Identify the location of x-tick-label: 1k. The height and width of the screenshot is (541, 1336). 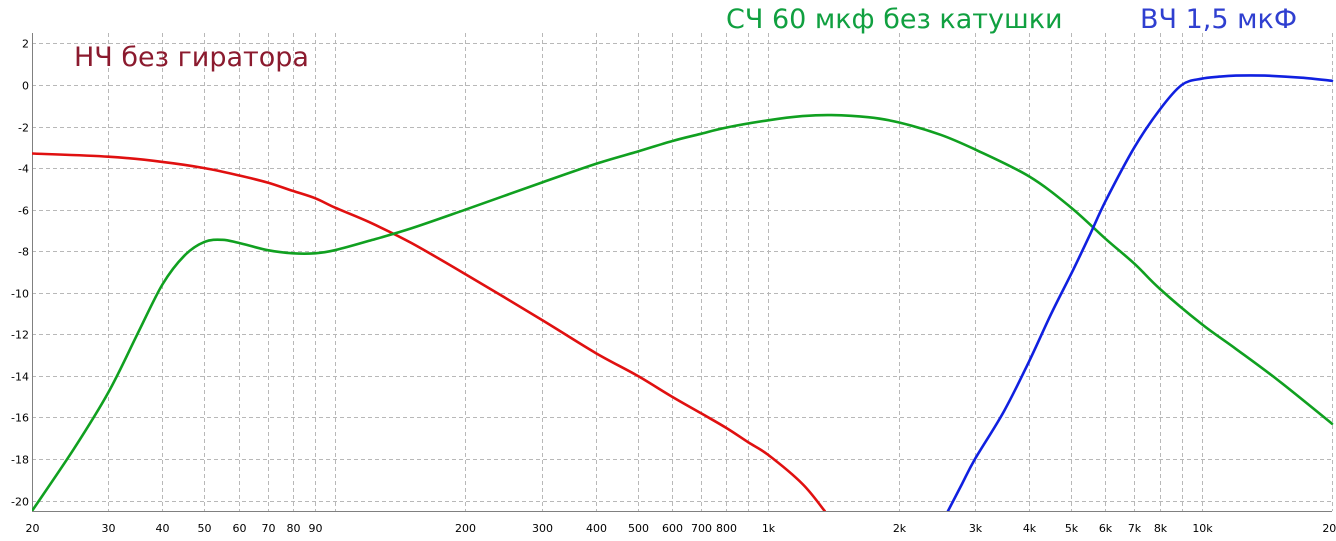
(769, 528).